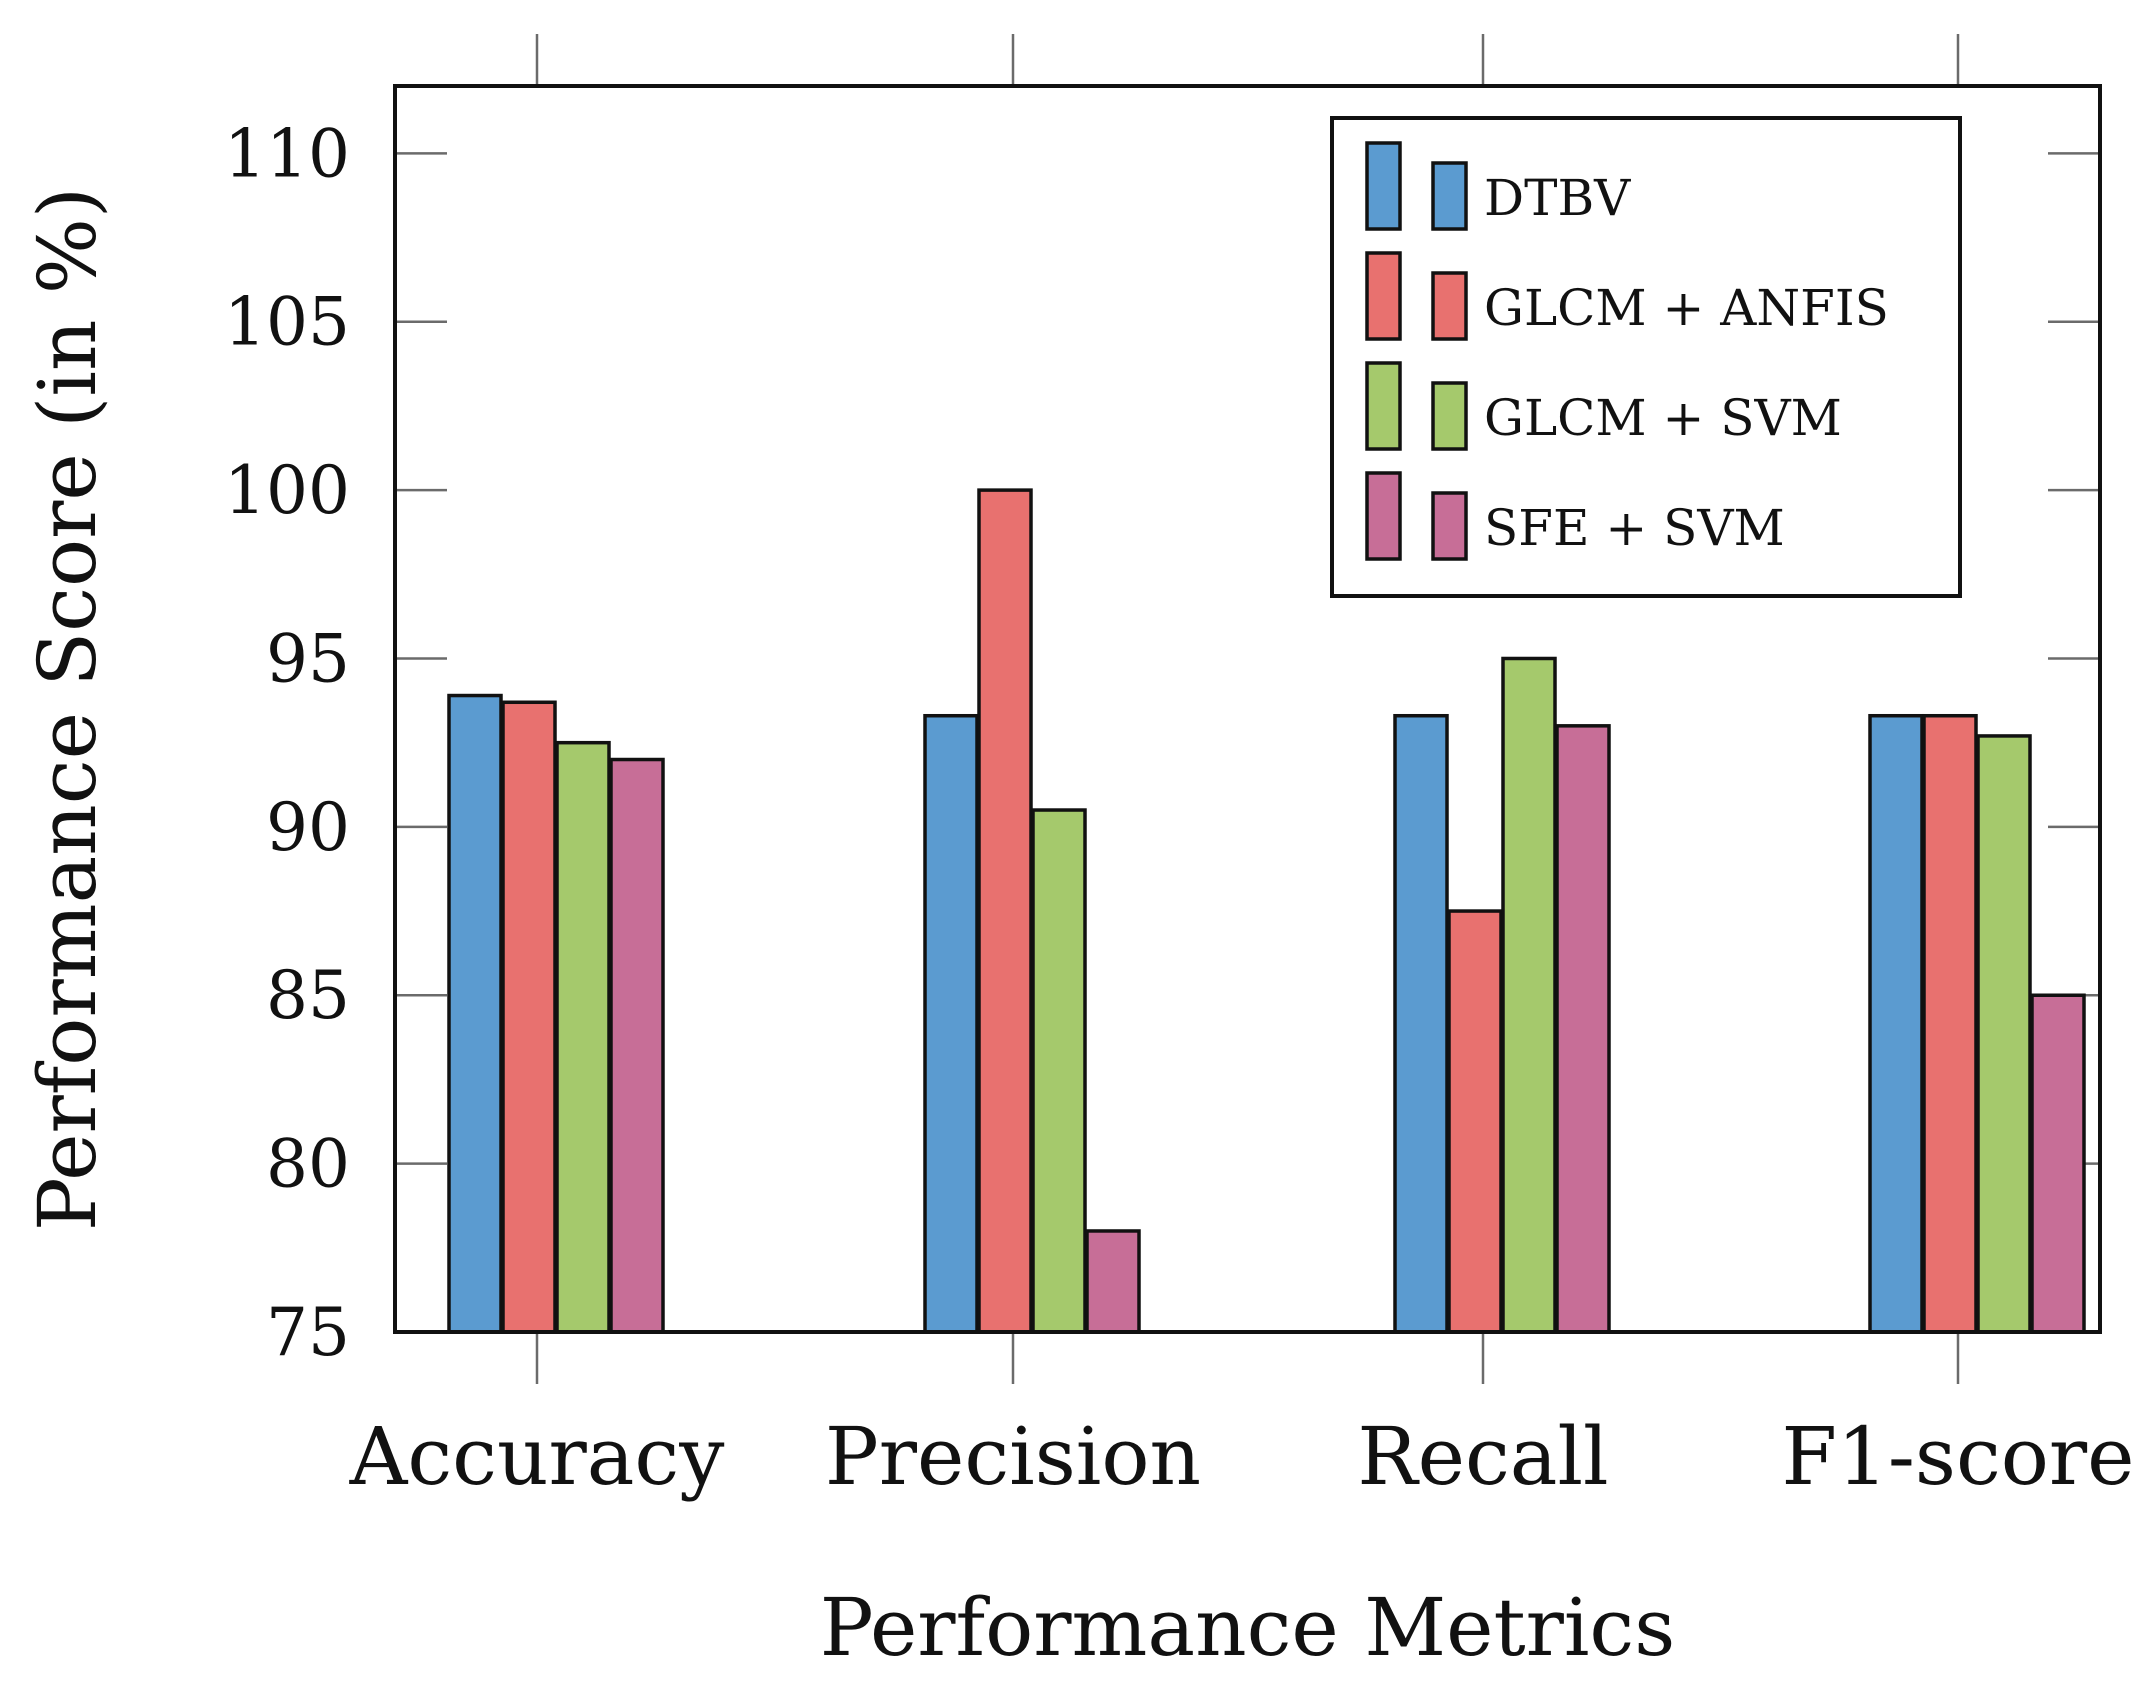 The width and height of the screenshot is (2150, 1695). I want to click on bar-glcm-svm-recall, so click(1529, 995).